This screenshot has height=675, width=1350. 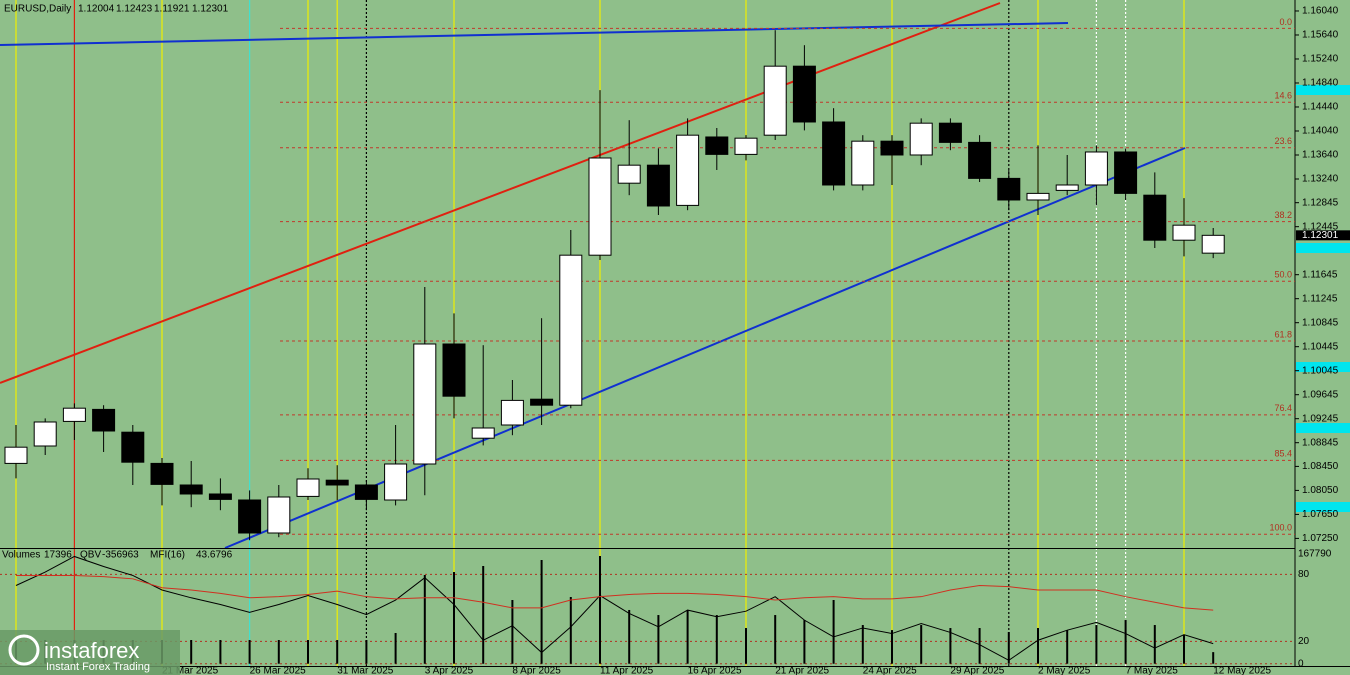 What do you see at coordinates (1320, 131) in the screenshot?
I see `y-tick-label: 1.14040` at bounding box center [1320, 131].